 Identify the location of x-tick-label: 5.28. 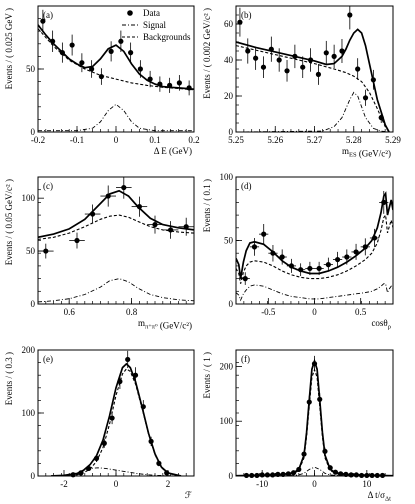
(354, 140).